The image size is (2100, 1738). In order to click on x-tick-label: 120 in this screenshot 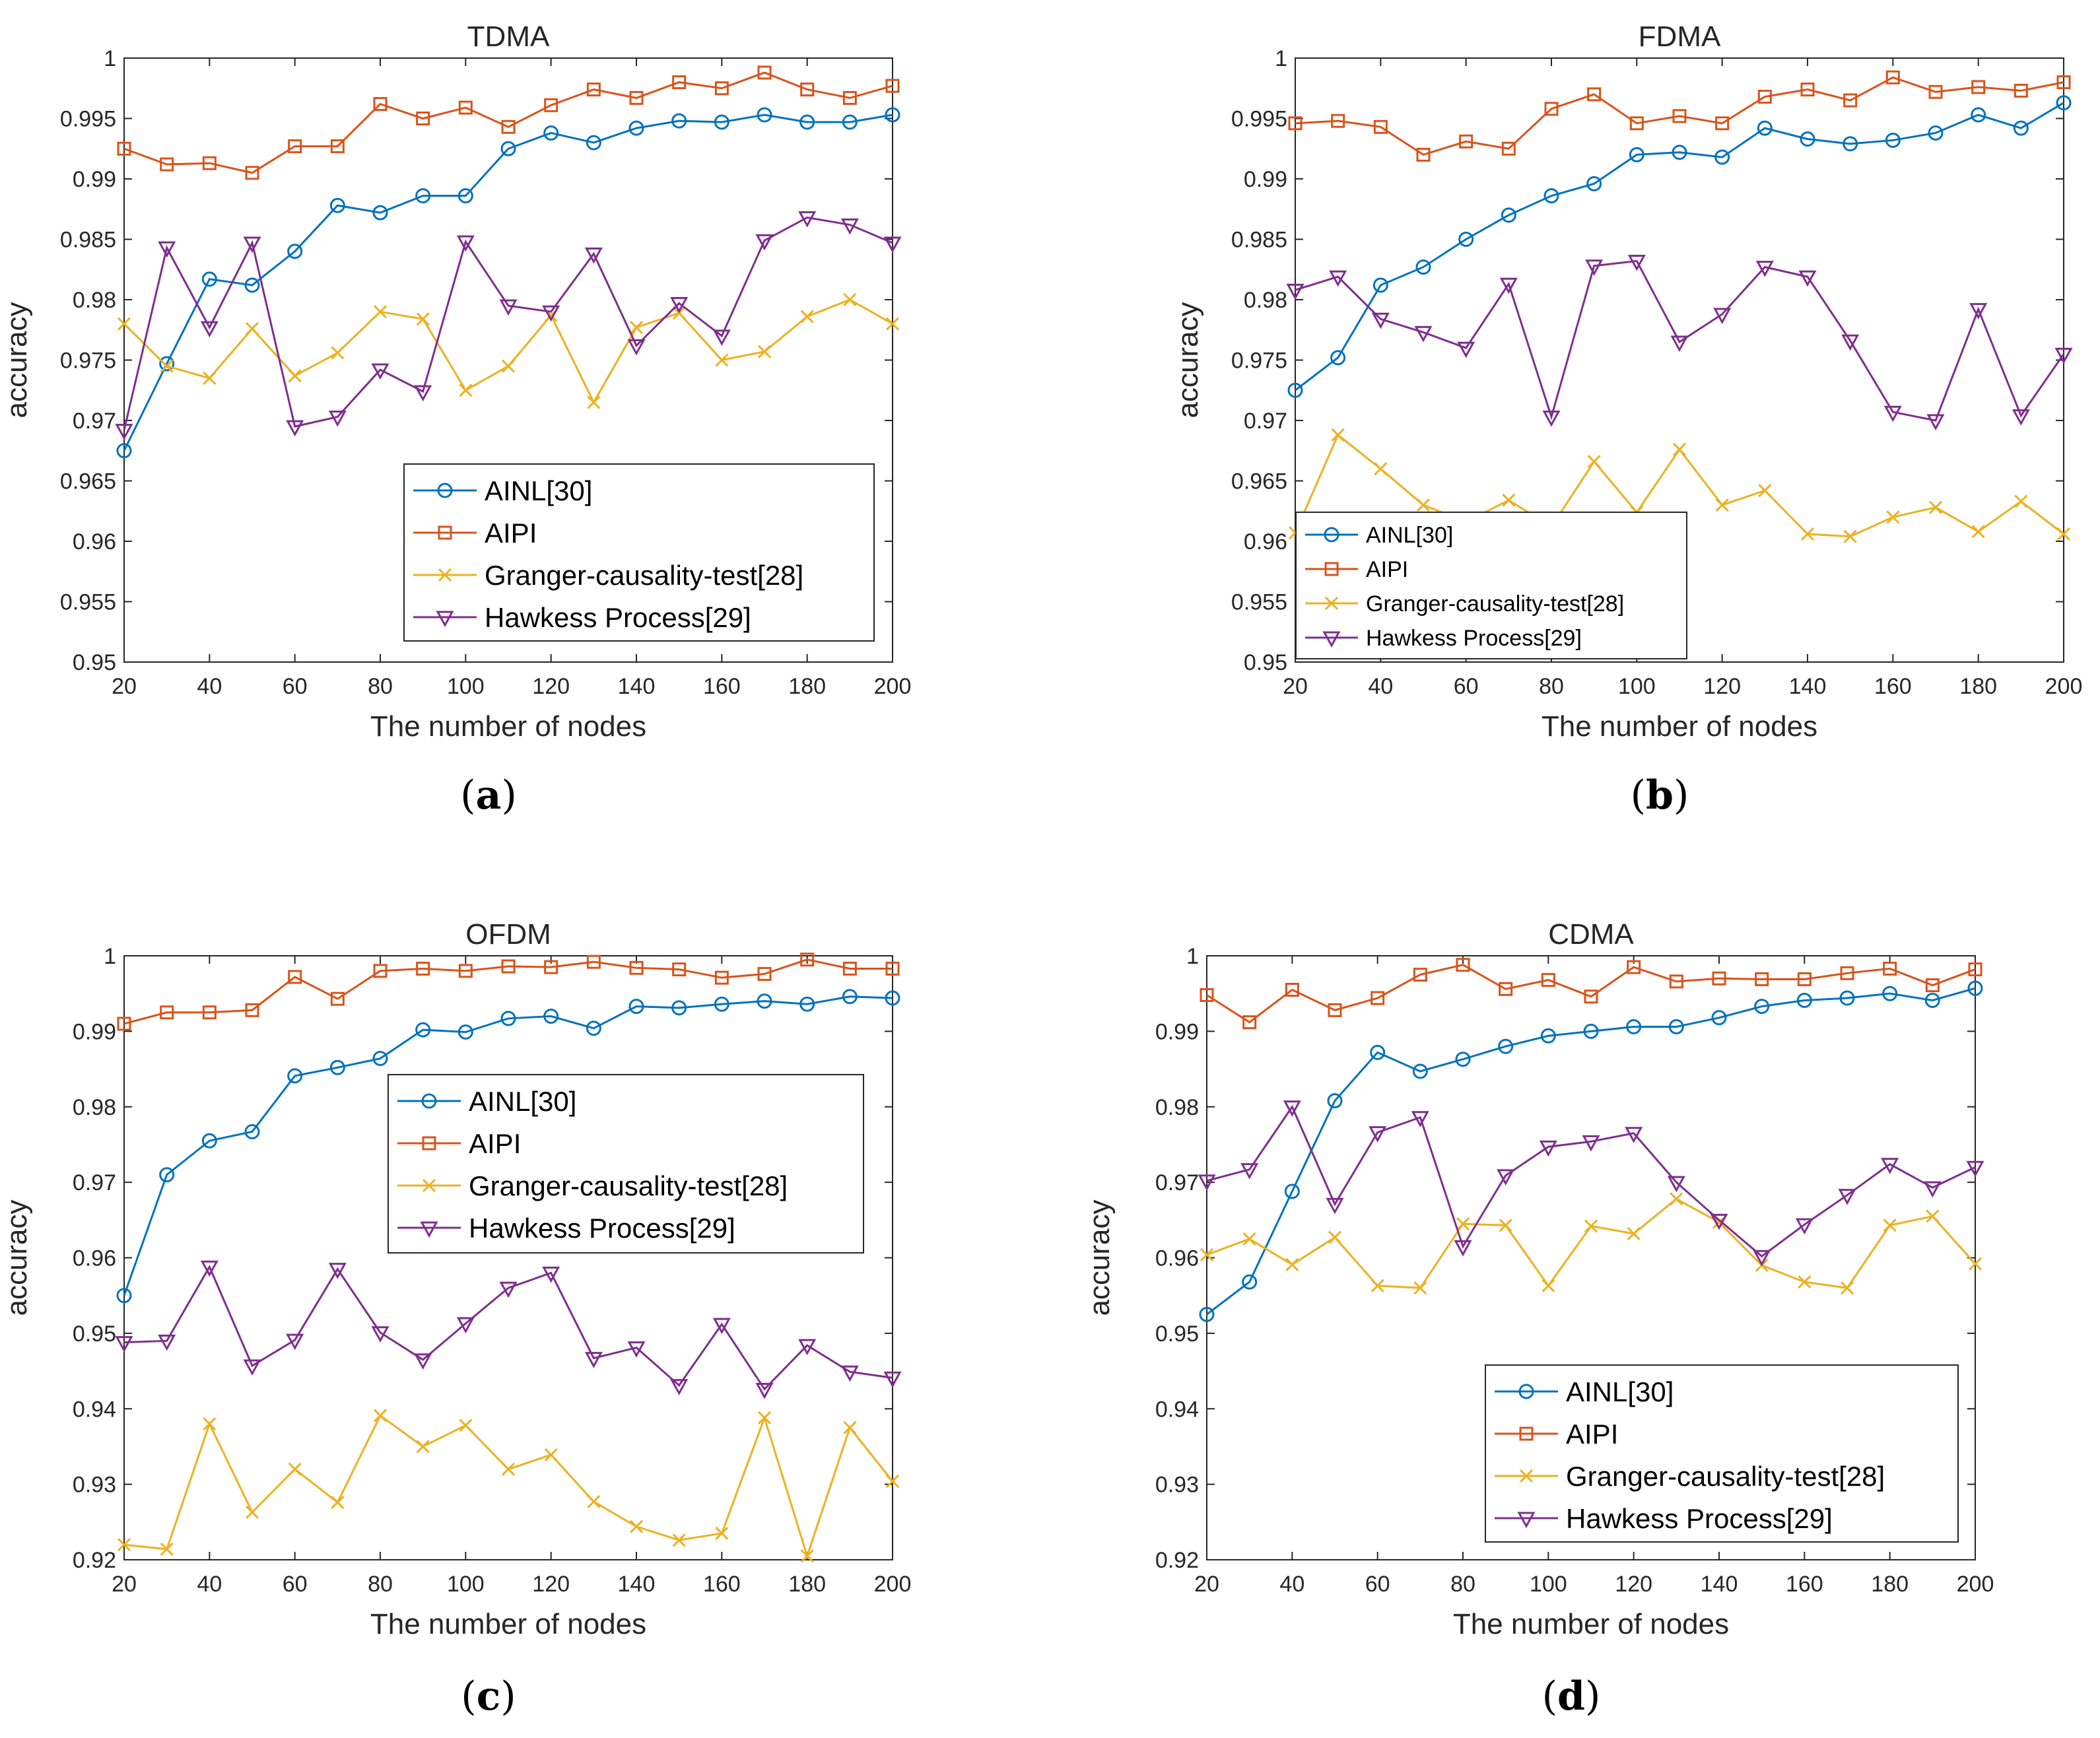, I will do `click(551, 1585)`.